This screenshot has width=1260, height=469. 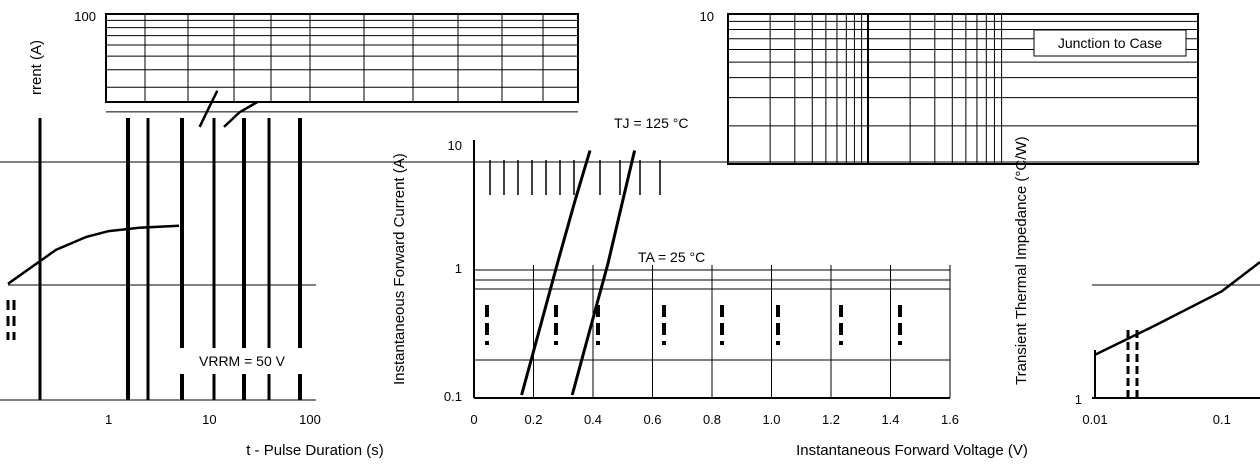 What do you see at coordinates (1094, 419) in the screenshot?
I see `c3-xtick-0: 0.01` at bounding box center [1094, 419].